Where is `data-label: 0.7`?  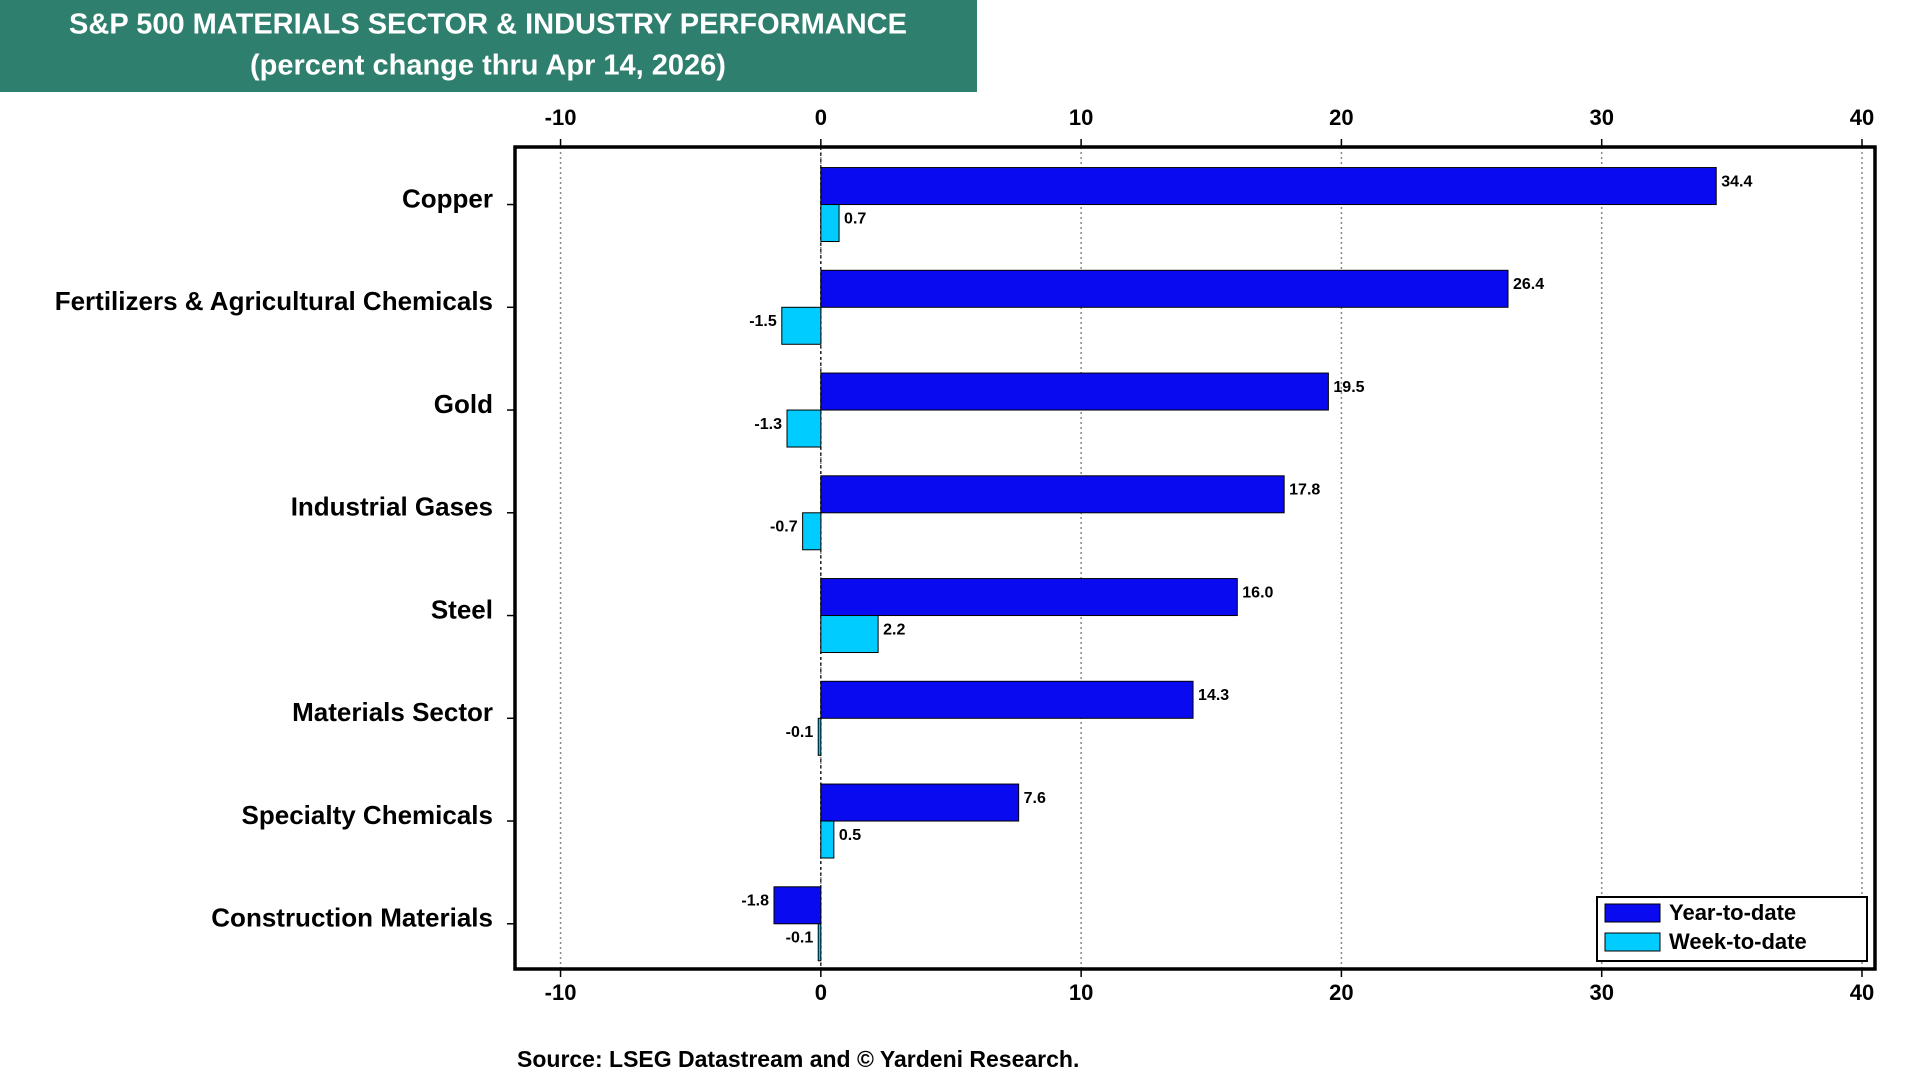
data-label: 0.7 is located at coordinates (855, 218).